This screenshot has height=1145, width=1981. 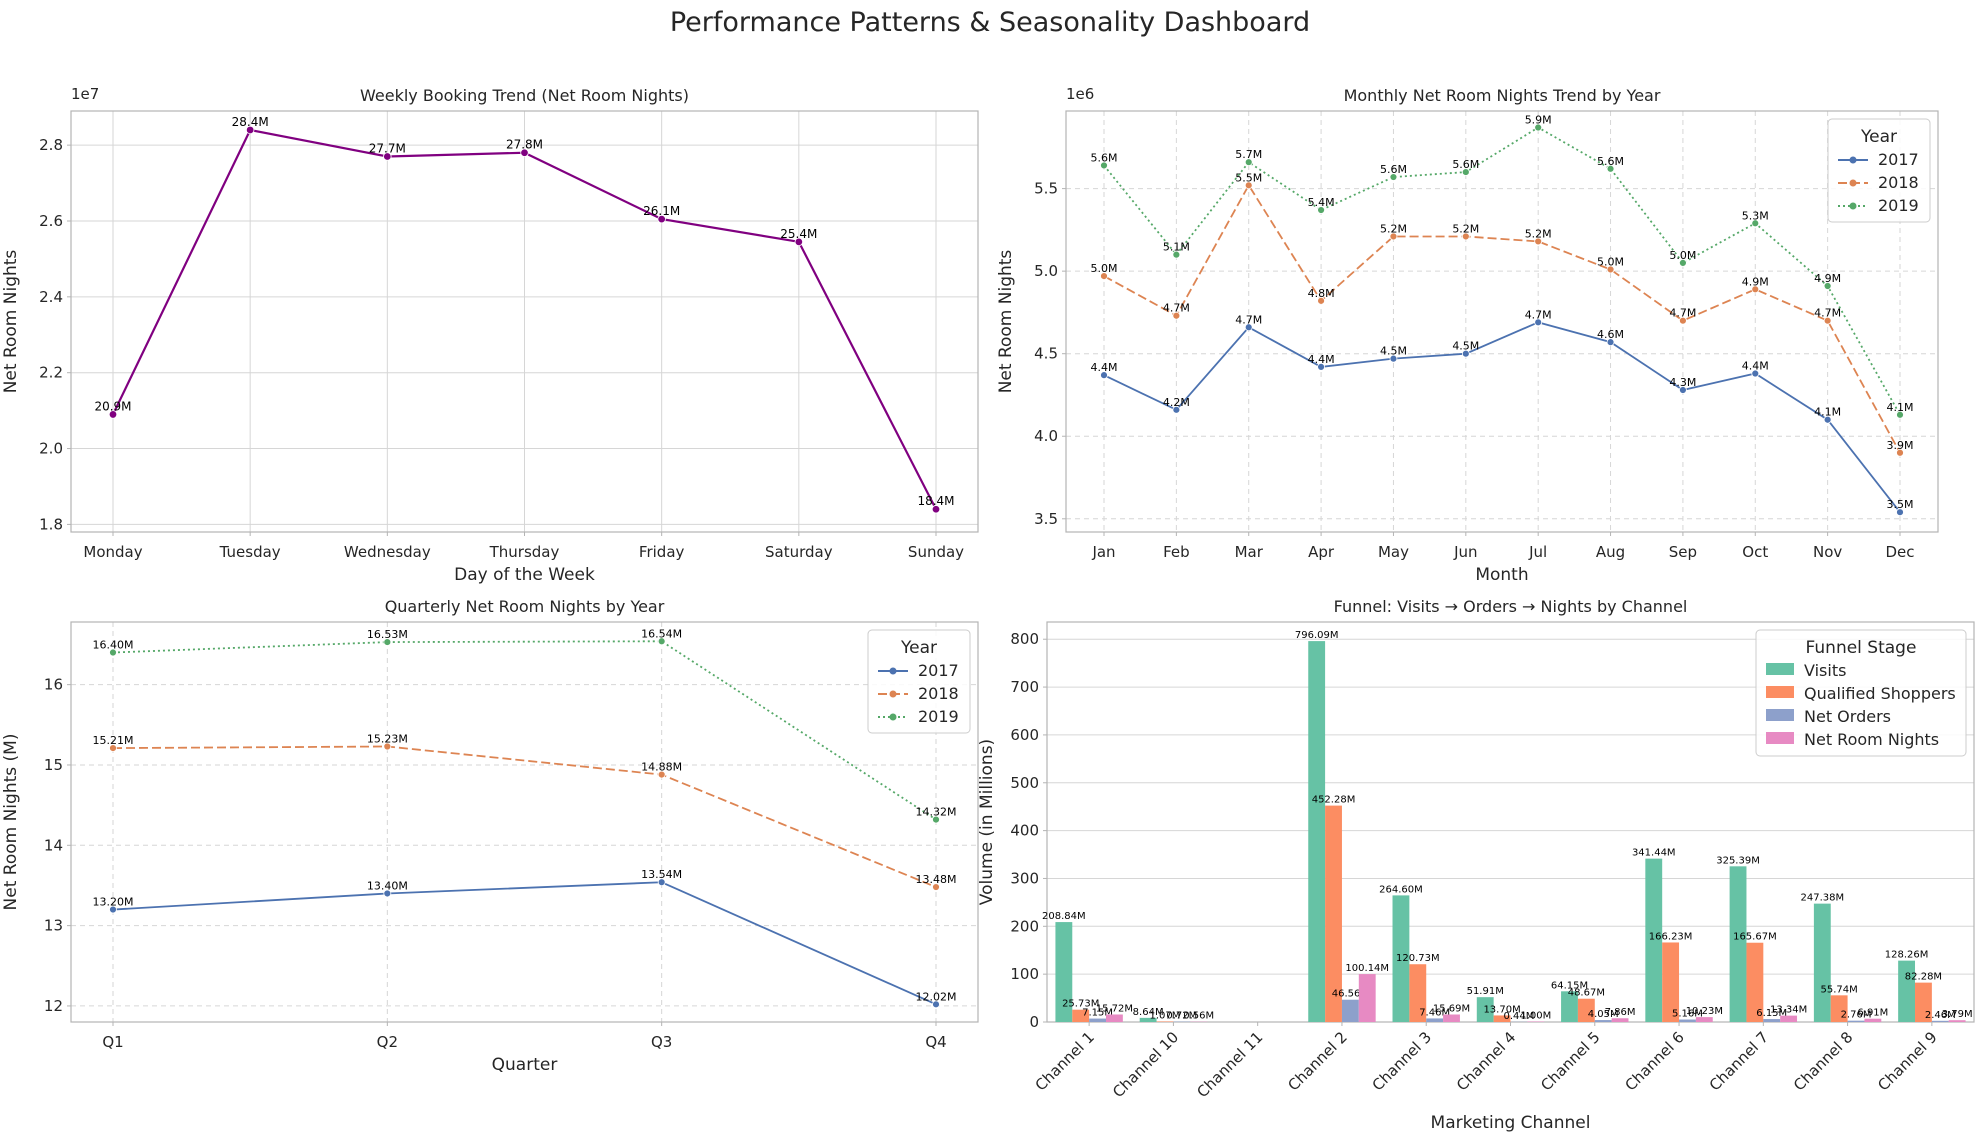 I want to click on y-offset-label: 1e7, so click(x=85, y=94).